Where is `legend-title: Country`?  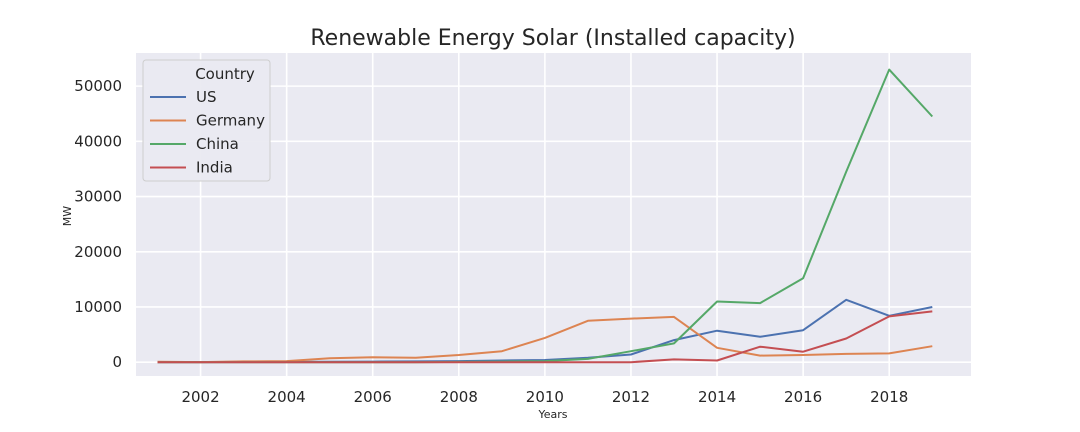 legend-title: Country is located at coordinates (225, 74).